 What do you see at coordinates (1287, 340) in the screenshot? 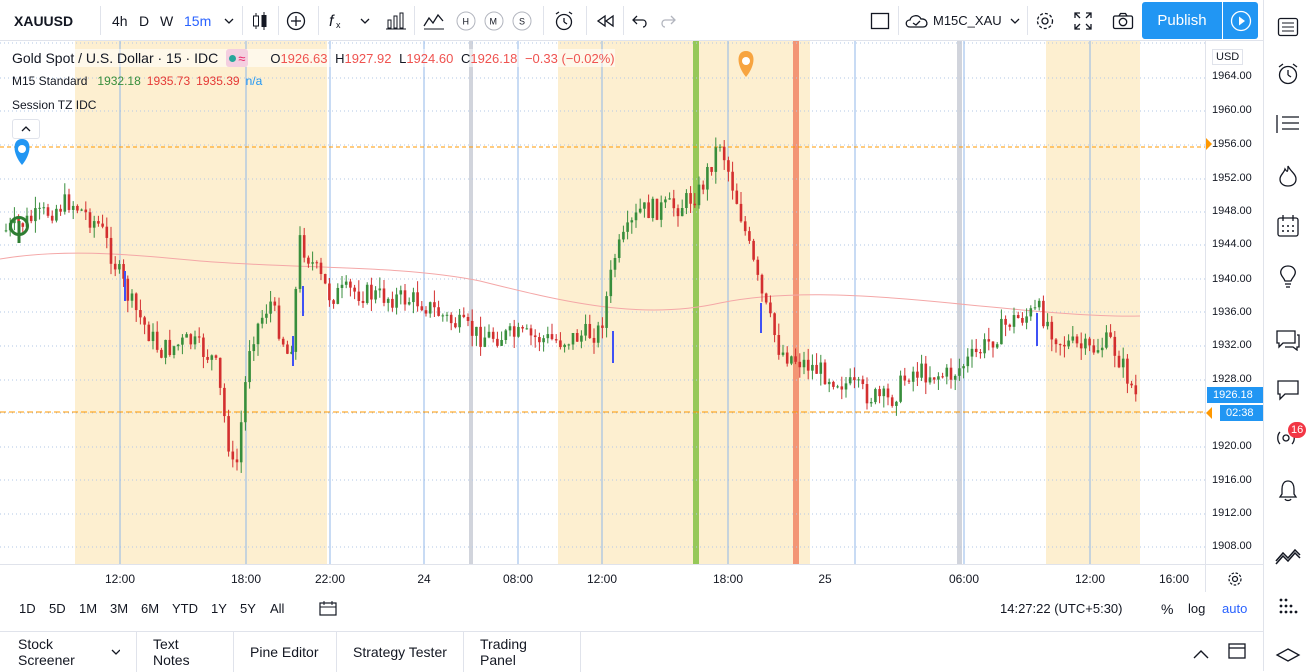
I see `chats-icon` at bounding box center [1287, 340].